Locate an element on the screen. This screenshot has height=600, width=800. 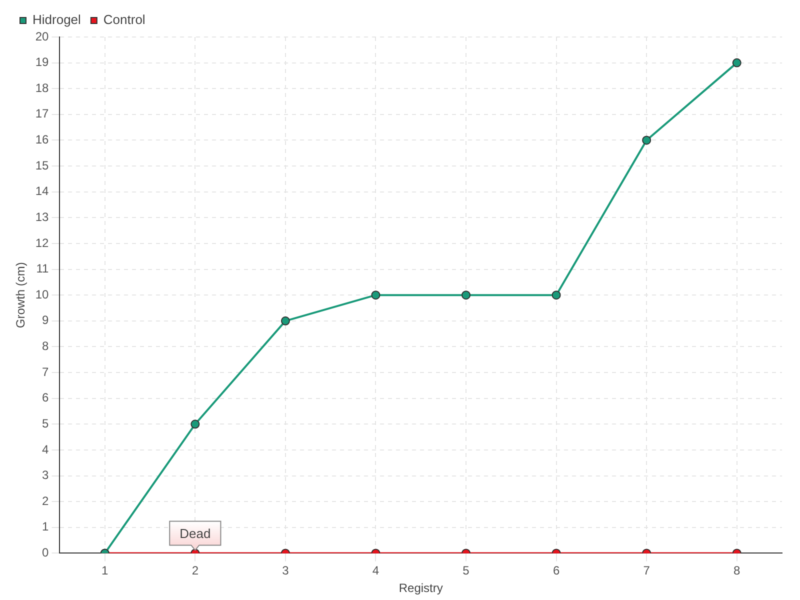
legend-label: Hidrogel is located at coordinates (57, 20).